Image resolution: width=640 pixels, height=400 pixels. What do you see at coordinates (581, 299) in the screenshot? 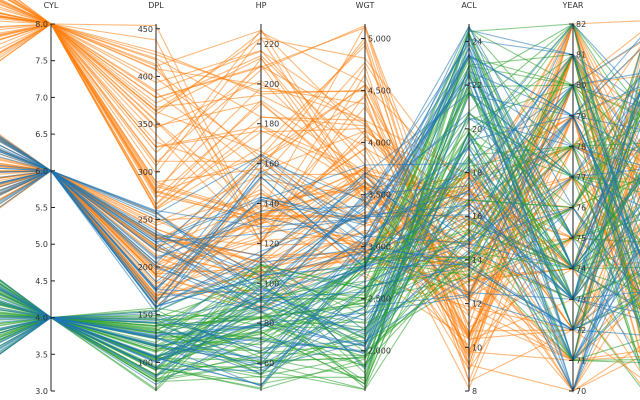
I see `tick-label: 73` at bounding box center [581, 299].